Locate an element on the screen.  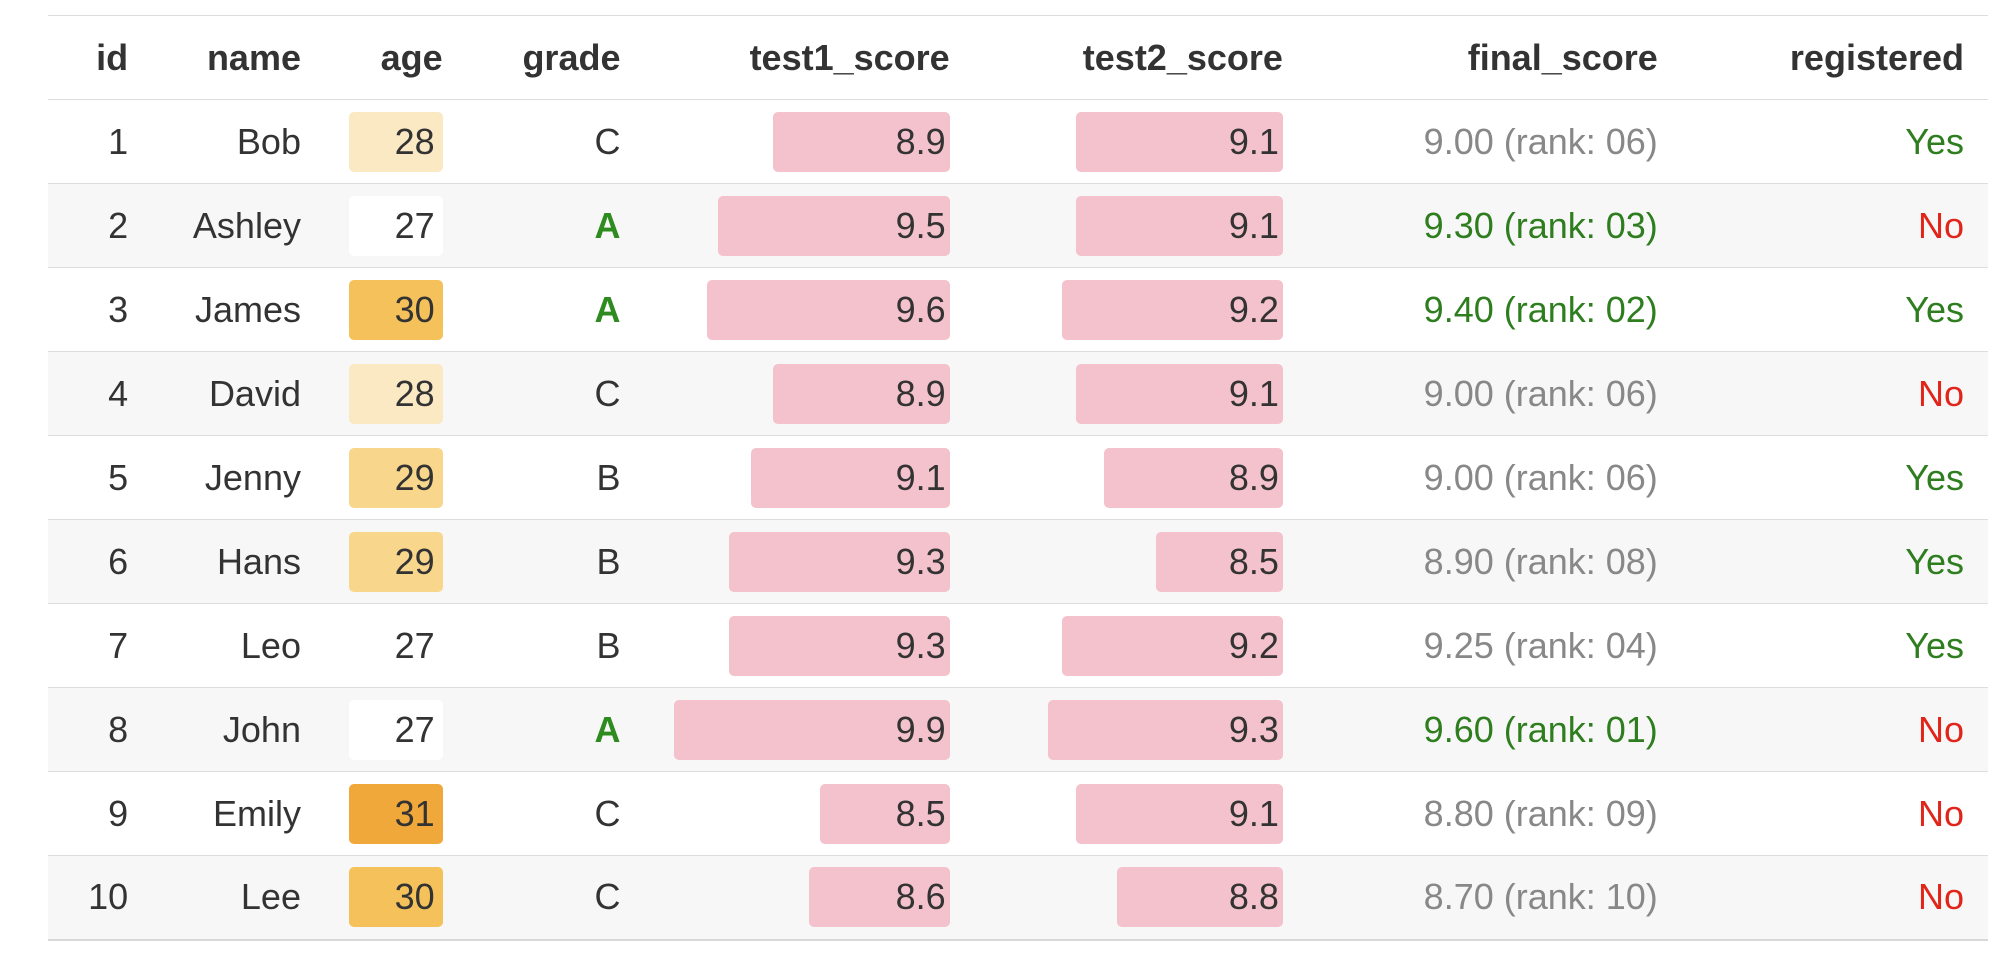
cell-final-score: 8.90 (rank: 08) is located at coordinates (1494, 562).